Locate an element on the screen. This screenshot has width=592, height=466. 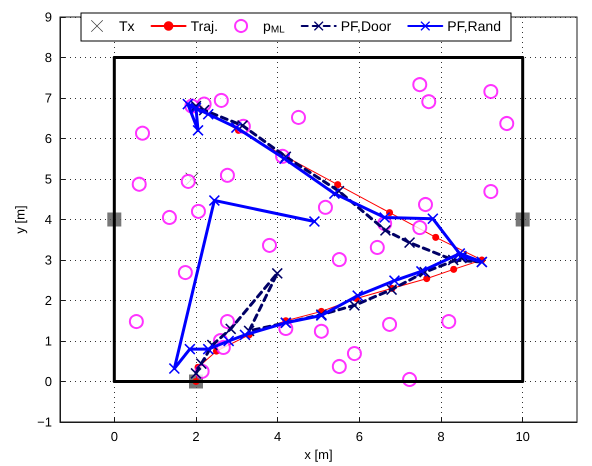
y-axis-title: y [m] is located at coordinates (20, 219).